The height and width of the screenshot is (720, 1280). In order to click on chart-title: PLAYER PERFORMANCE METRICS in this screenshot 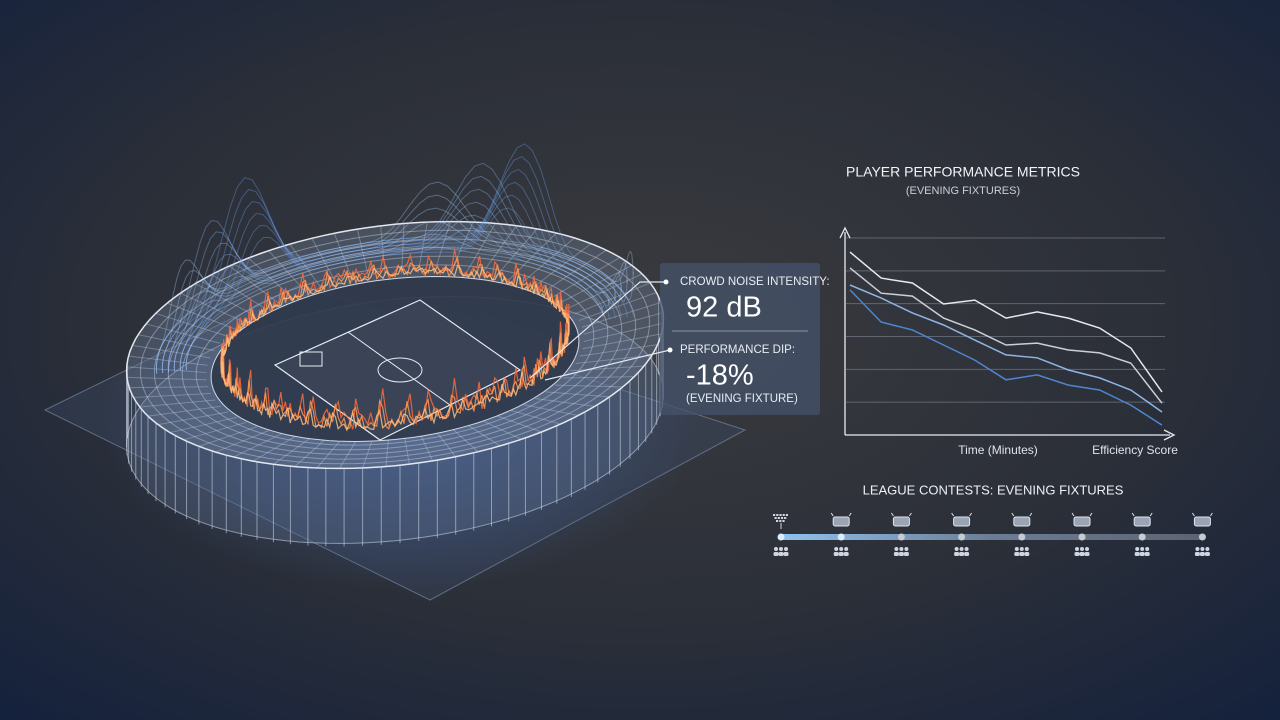, I will do `click(963, 172)`.